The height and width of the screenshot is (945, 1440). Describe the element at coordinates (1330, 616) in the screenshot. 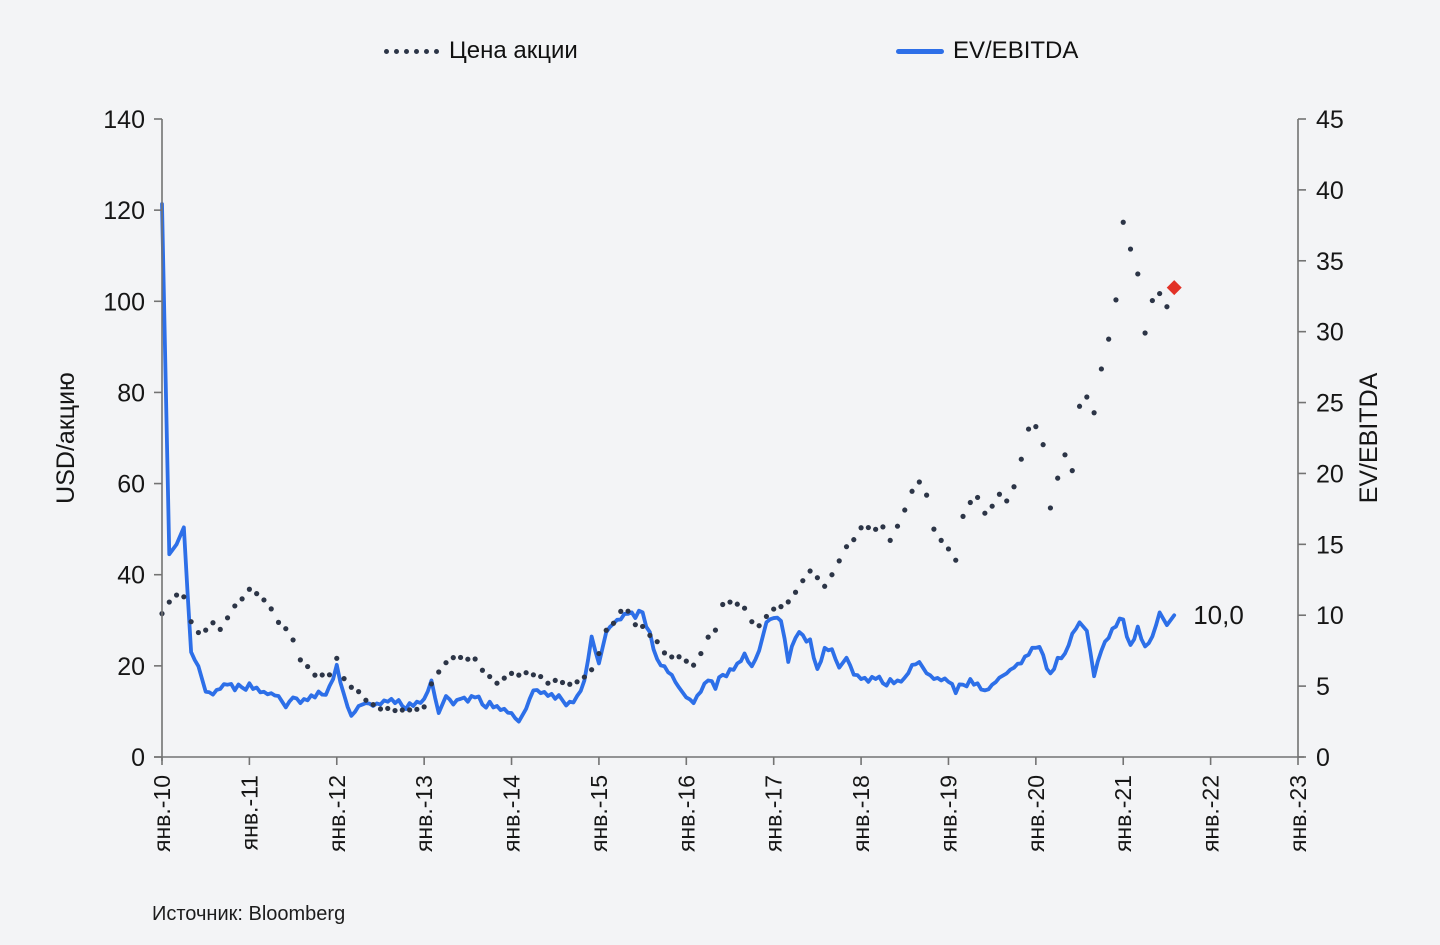

I see `svg-text: 10` at that location.